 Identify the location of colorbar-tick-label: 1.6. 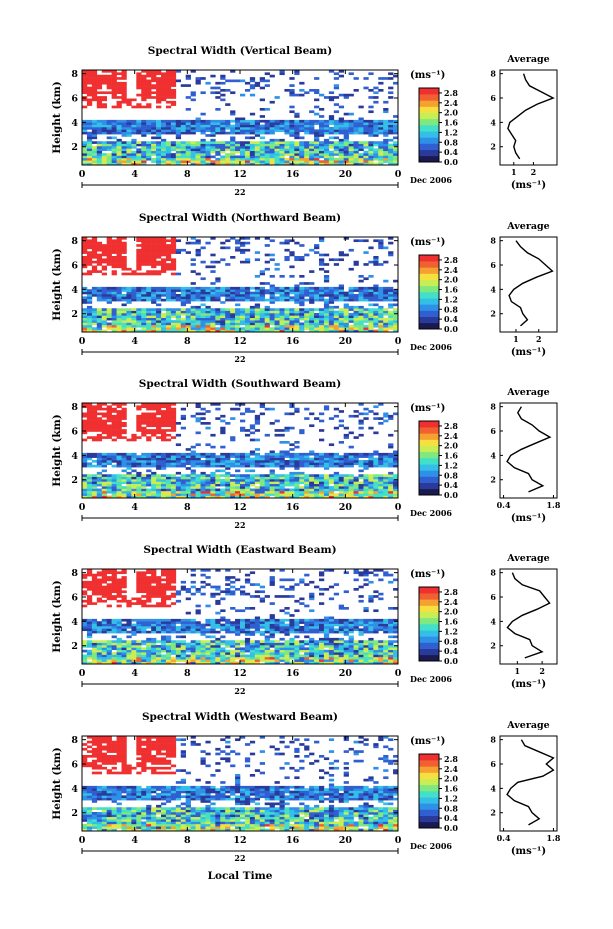
(451, 290).